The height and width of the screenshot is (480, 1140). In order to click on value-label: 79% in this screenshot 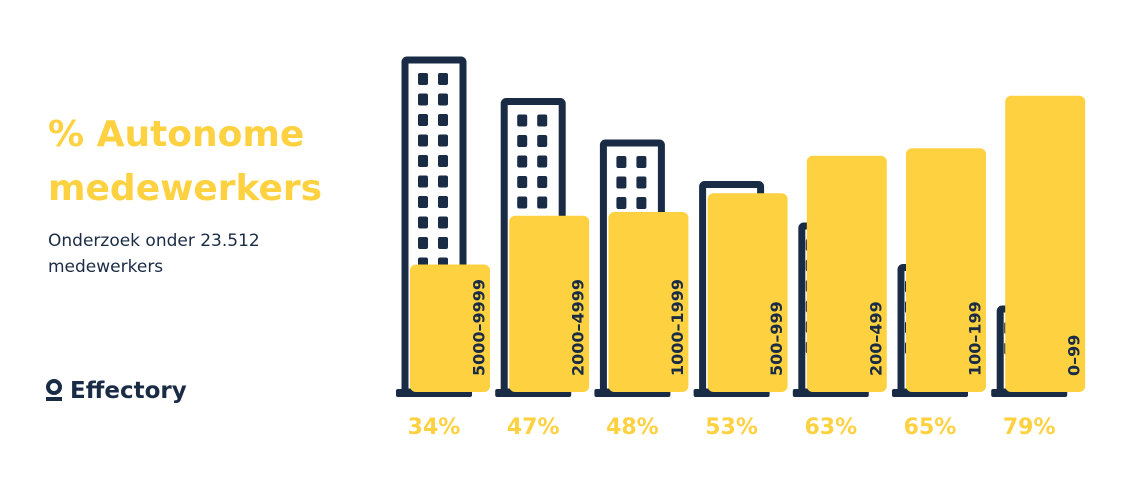, I will do `click(1029, 427)`.